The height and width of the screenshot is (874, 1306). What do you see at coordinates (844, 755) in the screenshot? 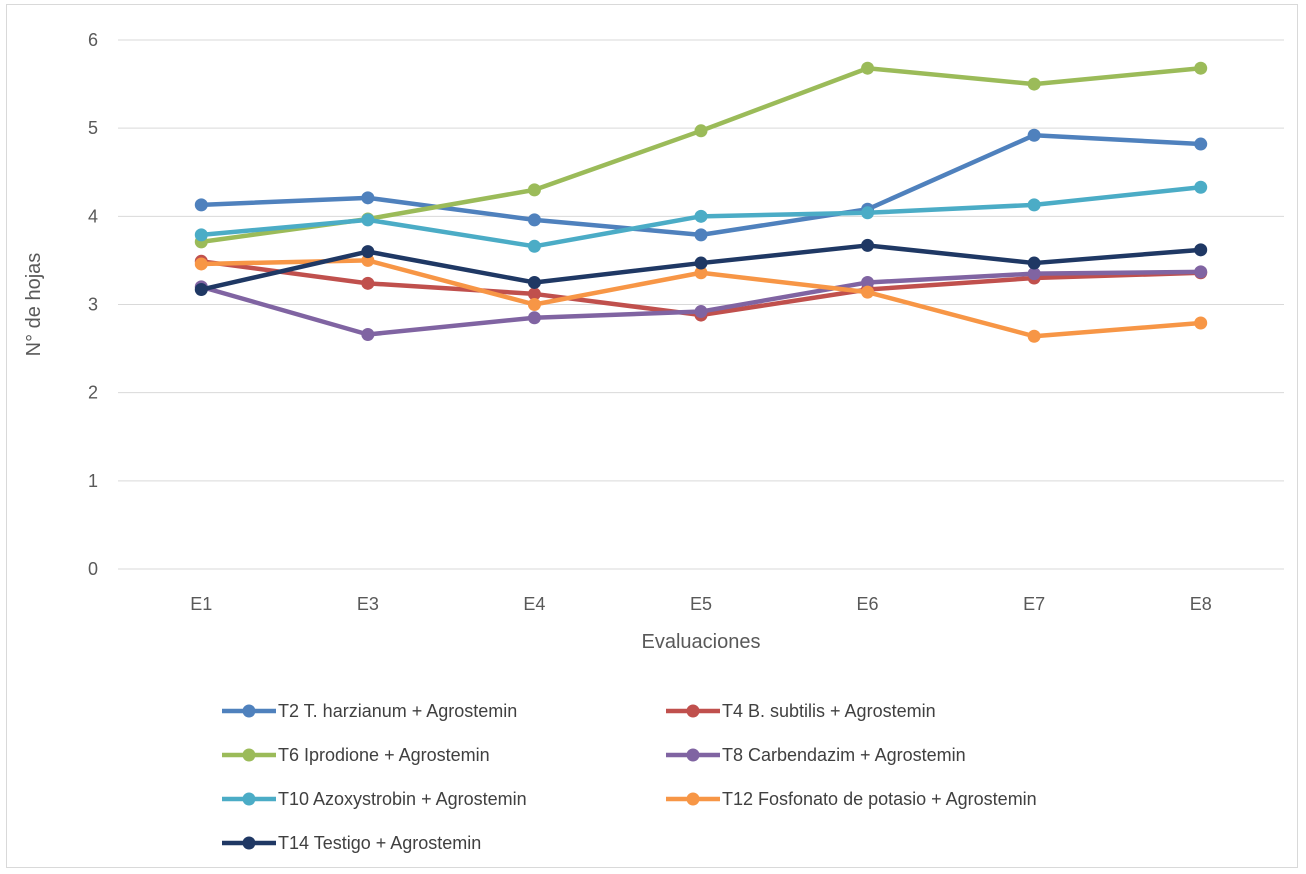
I see `legend-label: T8 Carbendazim + Agrostemin` at bounding box center [844, 755].